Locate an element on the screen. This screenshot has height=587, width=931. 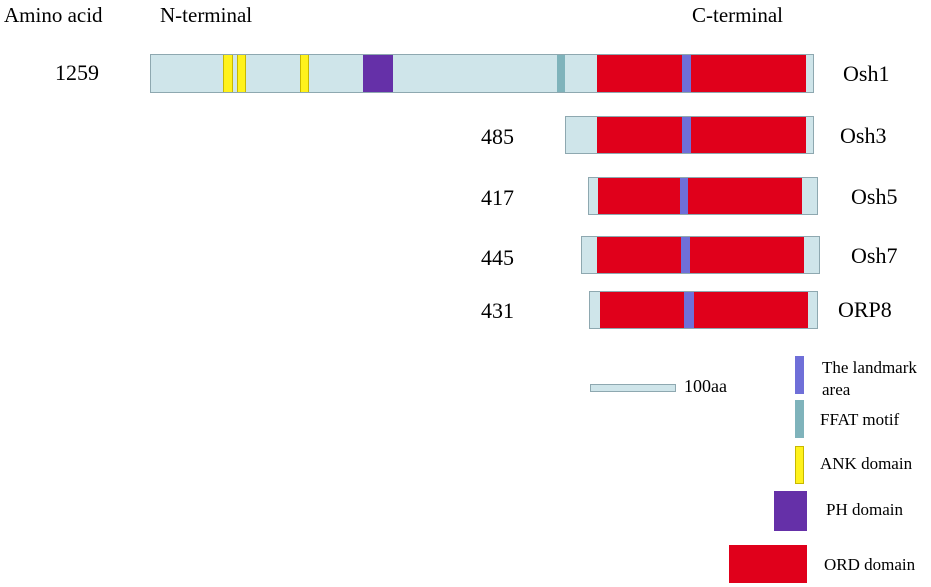
orp8-ord-left is located at coordinates (642, 310).